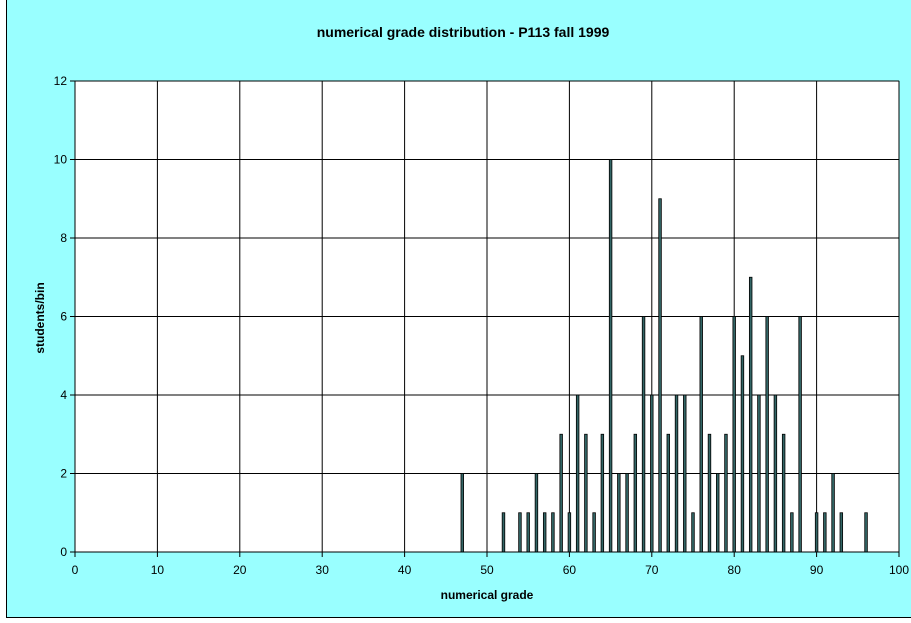 This screenshot has height=623, width=911. Describe the element at coordinates (75, 570) in the screenshot. I see `x-tick-label: 0` at that location.